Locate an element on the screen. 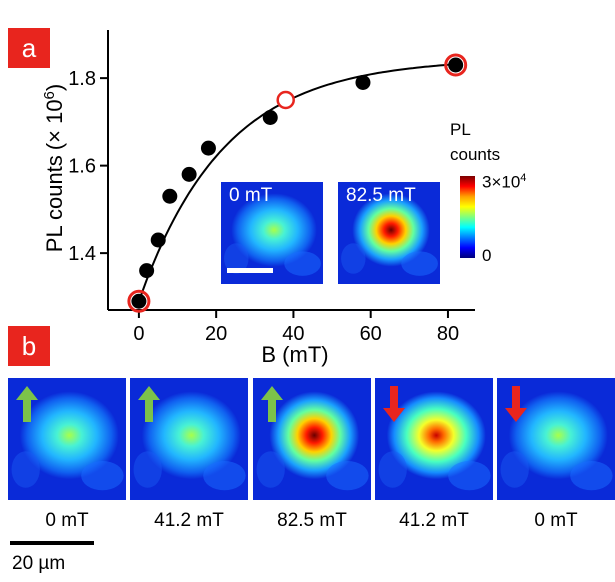  y-tick-label: 1.6 is located at coordinates (82, 167).